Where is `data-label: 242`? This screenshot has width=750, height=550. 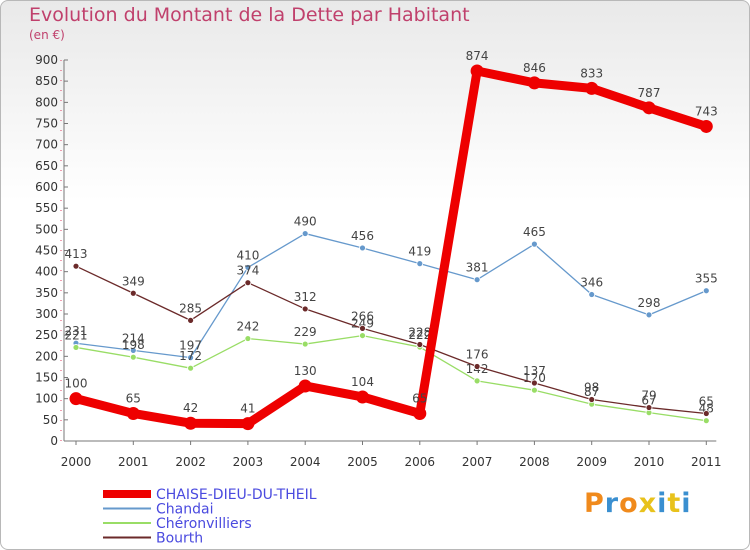 data-label: 242 is located at coordinates (247, 327).